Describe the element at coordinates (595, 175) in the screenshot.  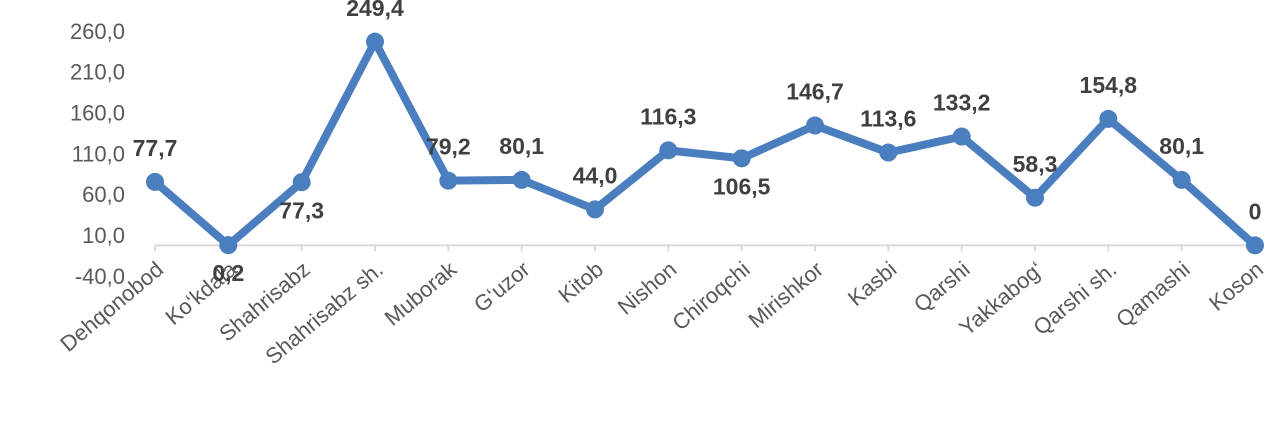
I see `value-label: 44,0` at that location.